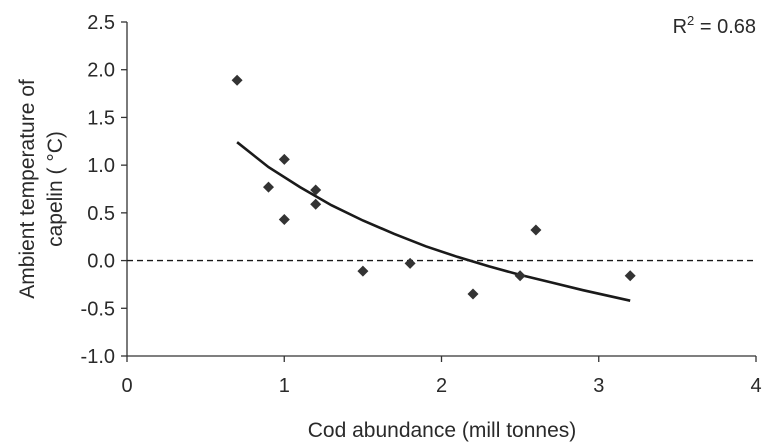  I want to click on x-tick-label: 2, so click(441, 386).